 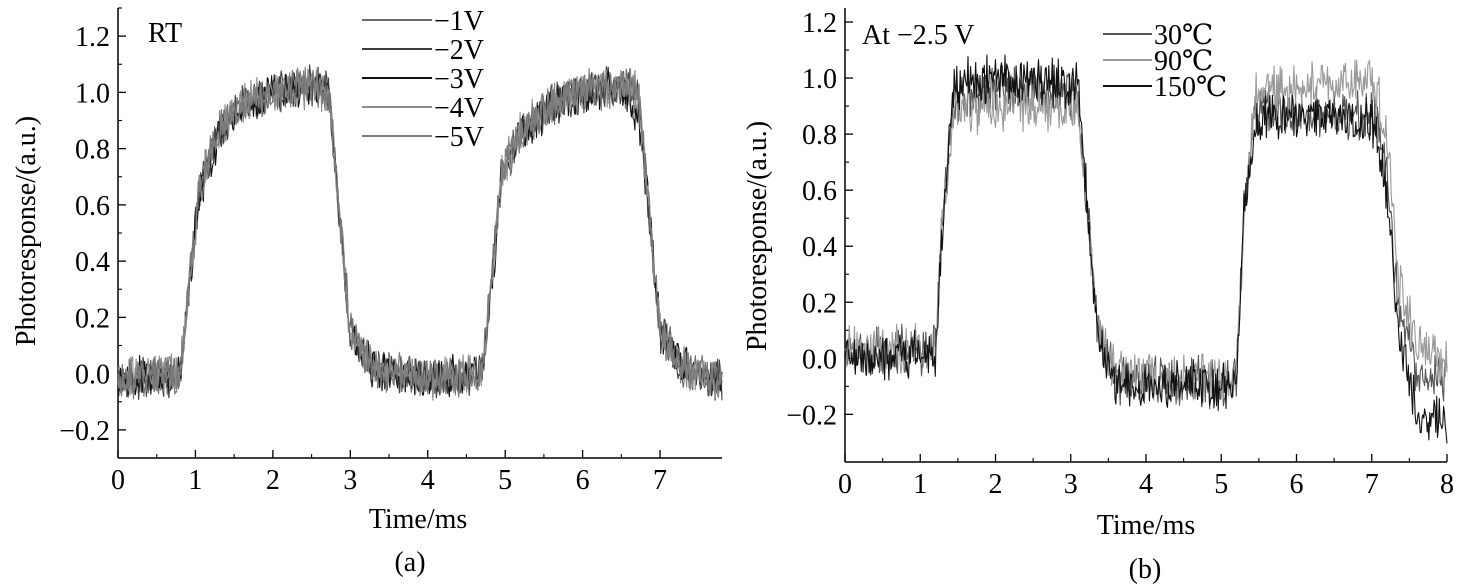 What do you see at coordinates (1183, 35) in the screenshot?
I see `legend-label: 30℃` at bounding box center [1183, 35].